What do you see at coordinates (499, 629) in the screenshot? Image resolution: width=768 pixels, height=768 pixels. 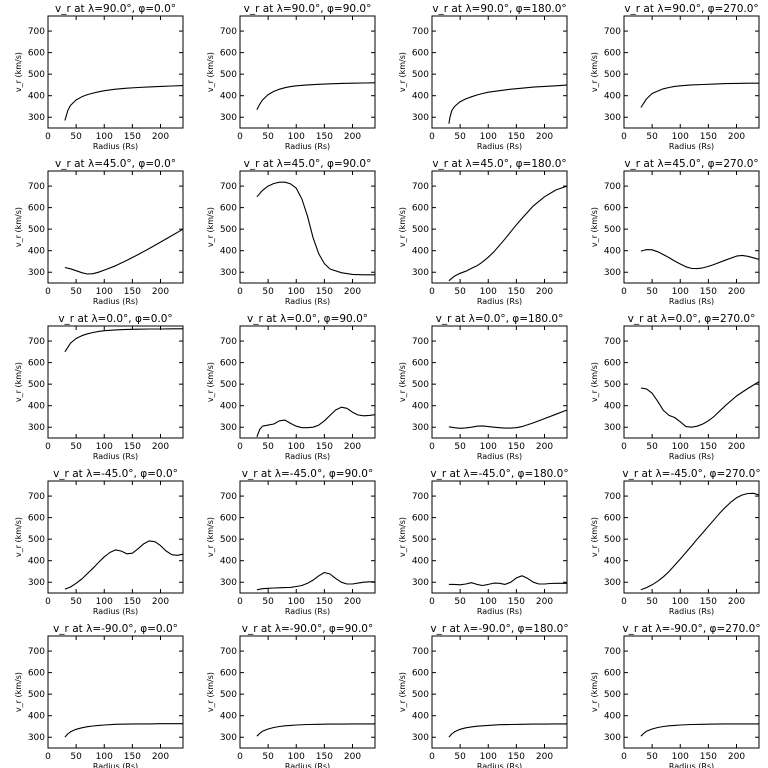 I see `subplot-title: v_r at λ=-90.0°, φ=180.0°` at bounding box center [499, 629].